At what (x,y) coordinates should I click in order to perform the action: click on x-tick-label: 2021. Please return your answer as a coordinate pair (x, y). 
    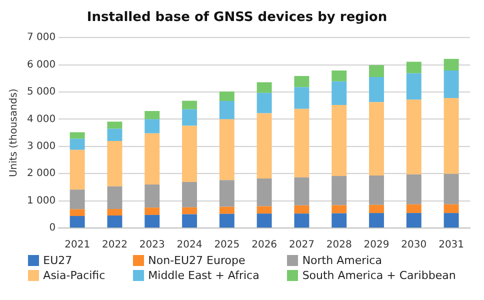
    Looking at the image, I should click on (77, 245).